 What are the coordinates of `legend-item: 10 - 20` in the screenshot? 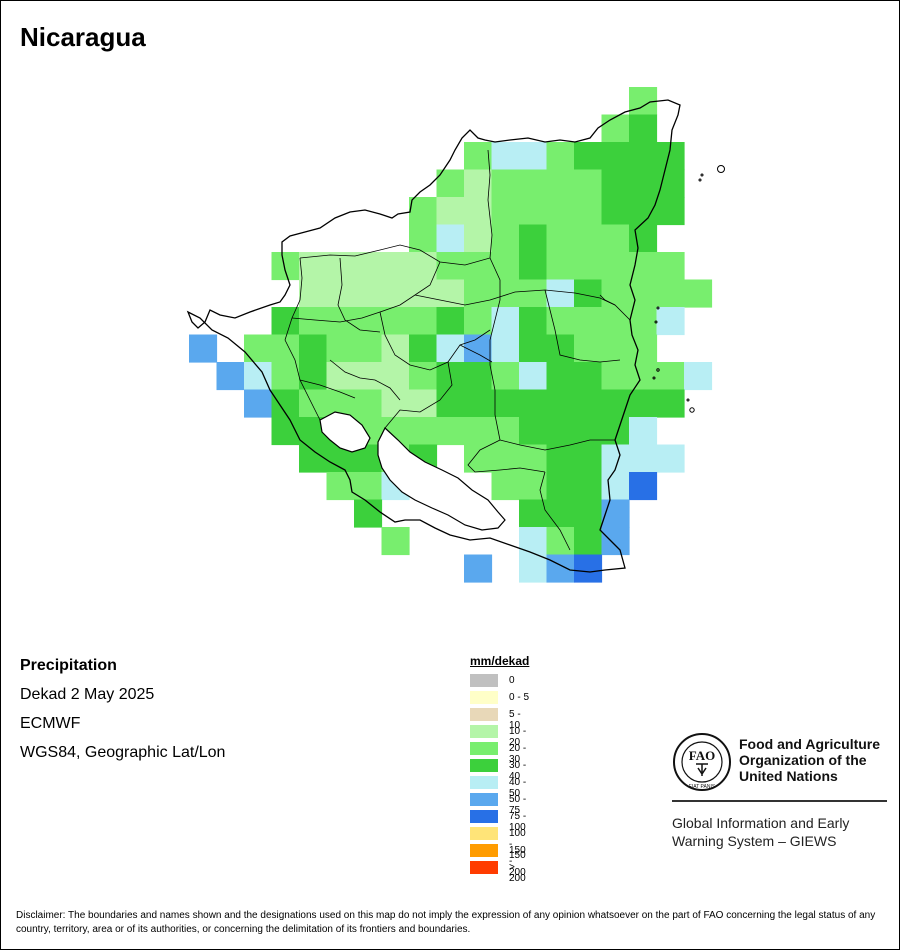 It's located at (499, 735).